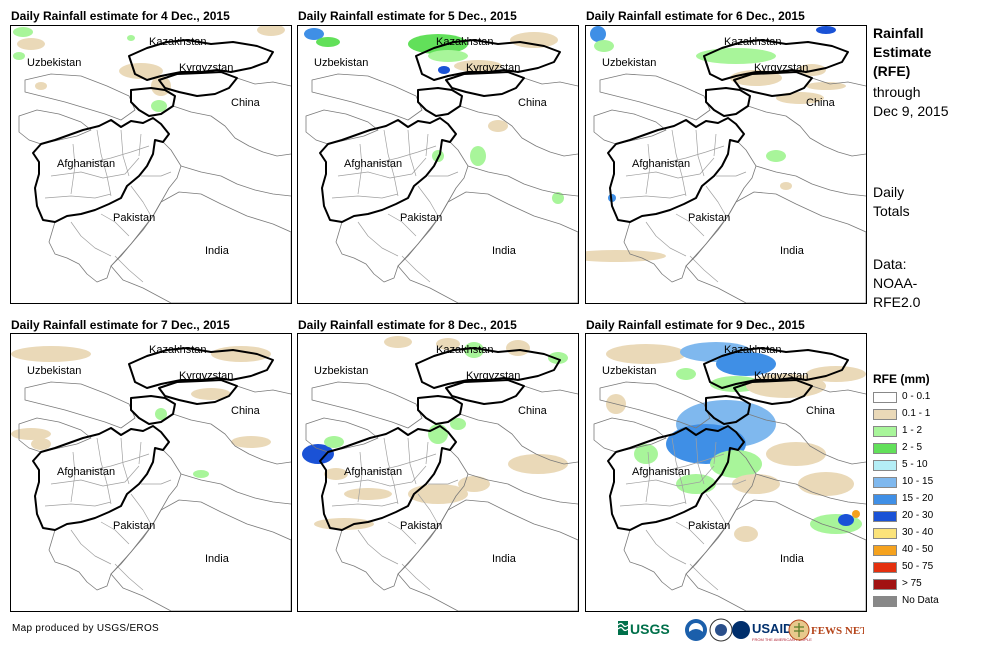 The image size is (983, 650). I want to click on side-through: through Dec 9, 2015, so click(911, 102).